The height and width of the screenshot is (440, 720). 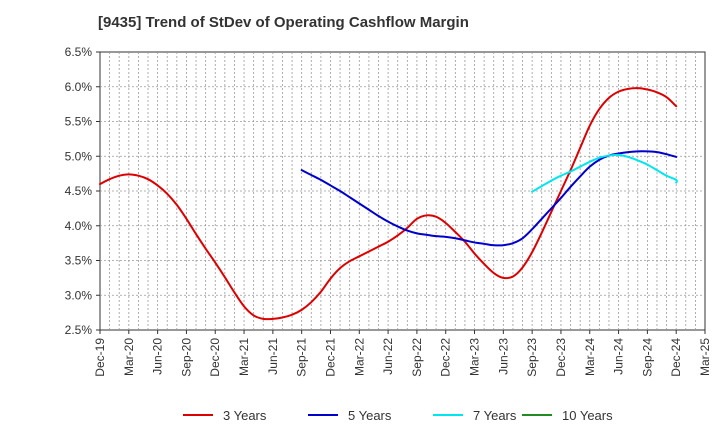 I want to click on y-tick-label: 3.5%, so click(x=79, y=261).